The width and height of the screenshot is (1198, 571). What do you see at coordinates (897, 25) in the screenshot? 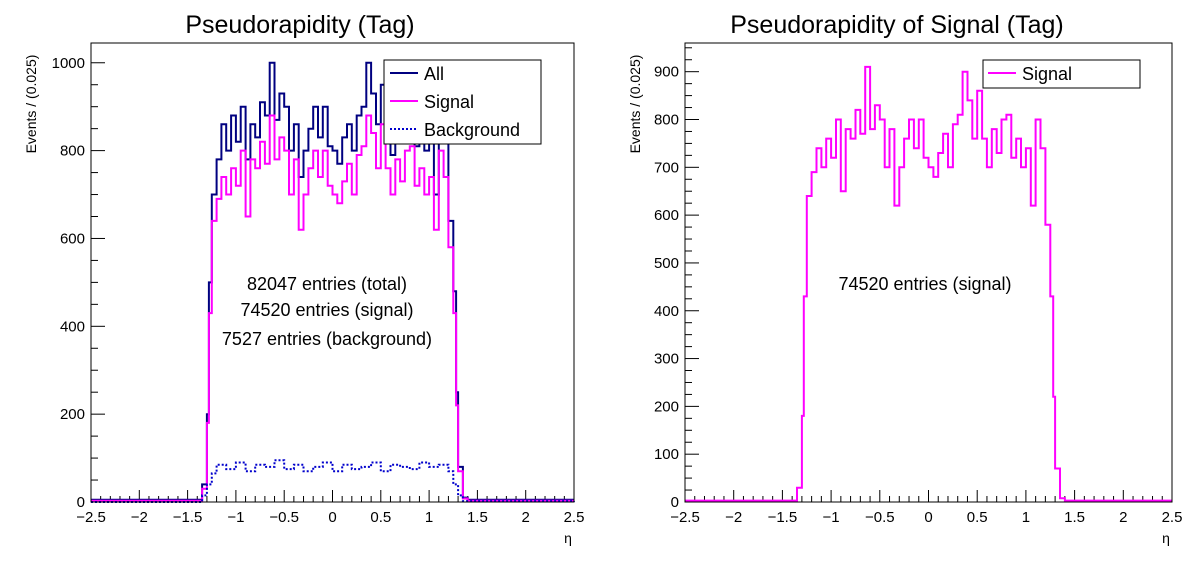
I see `chart-title: Pseudorapidity of Signal (Tag)` at bounding box center [897, 25].